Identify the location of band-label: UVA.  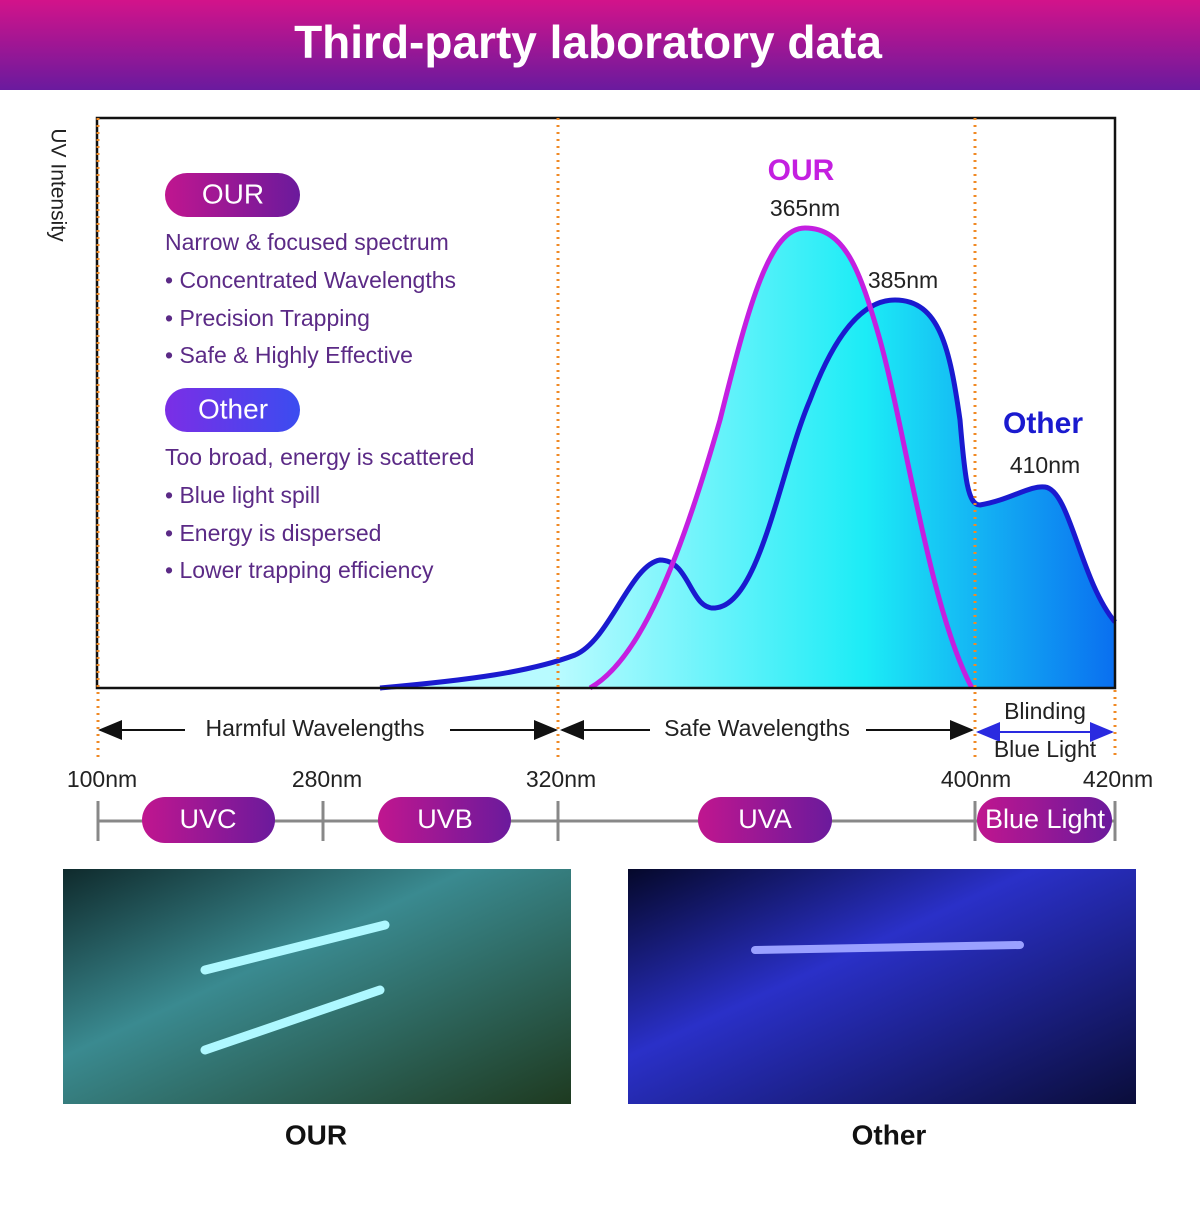
(765, 819).